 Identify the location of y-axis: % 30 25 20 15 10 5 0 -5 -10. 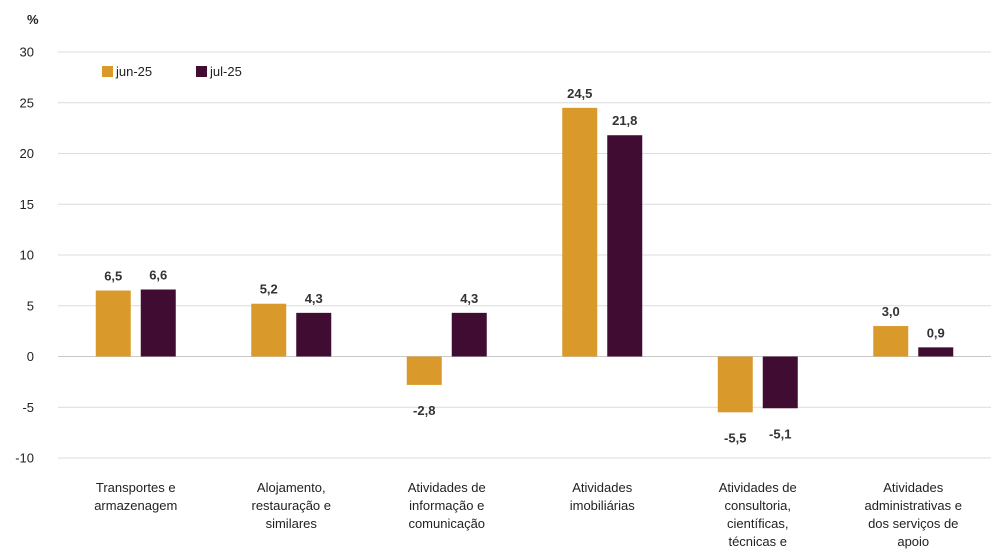
(27, 239).